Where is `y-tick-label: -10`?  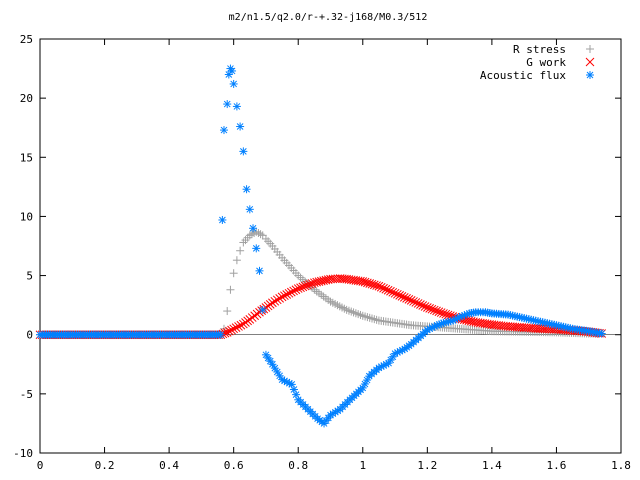 y-tick-label: -10 is located at coordinates (23, 453).